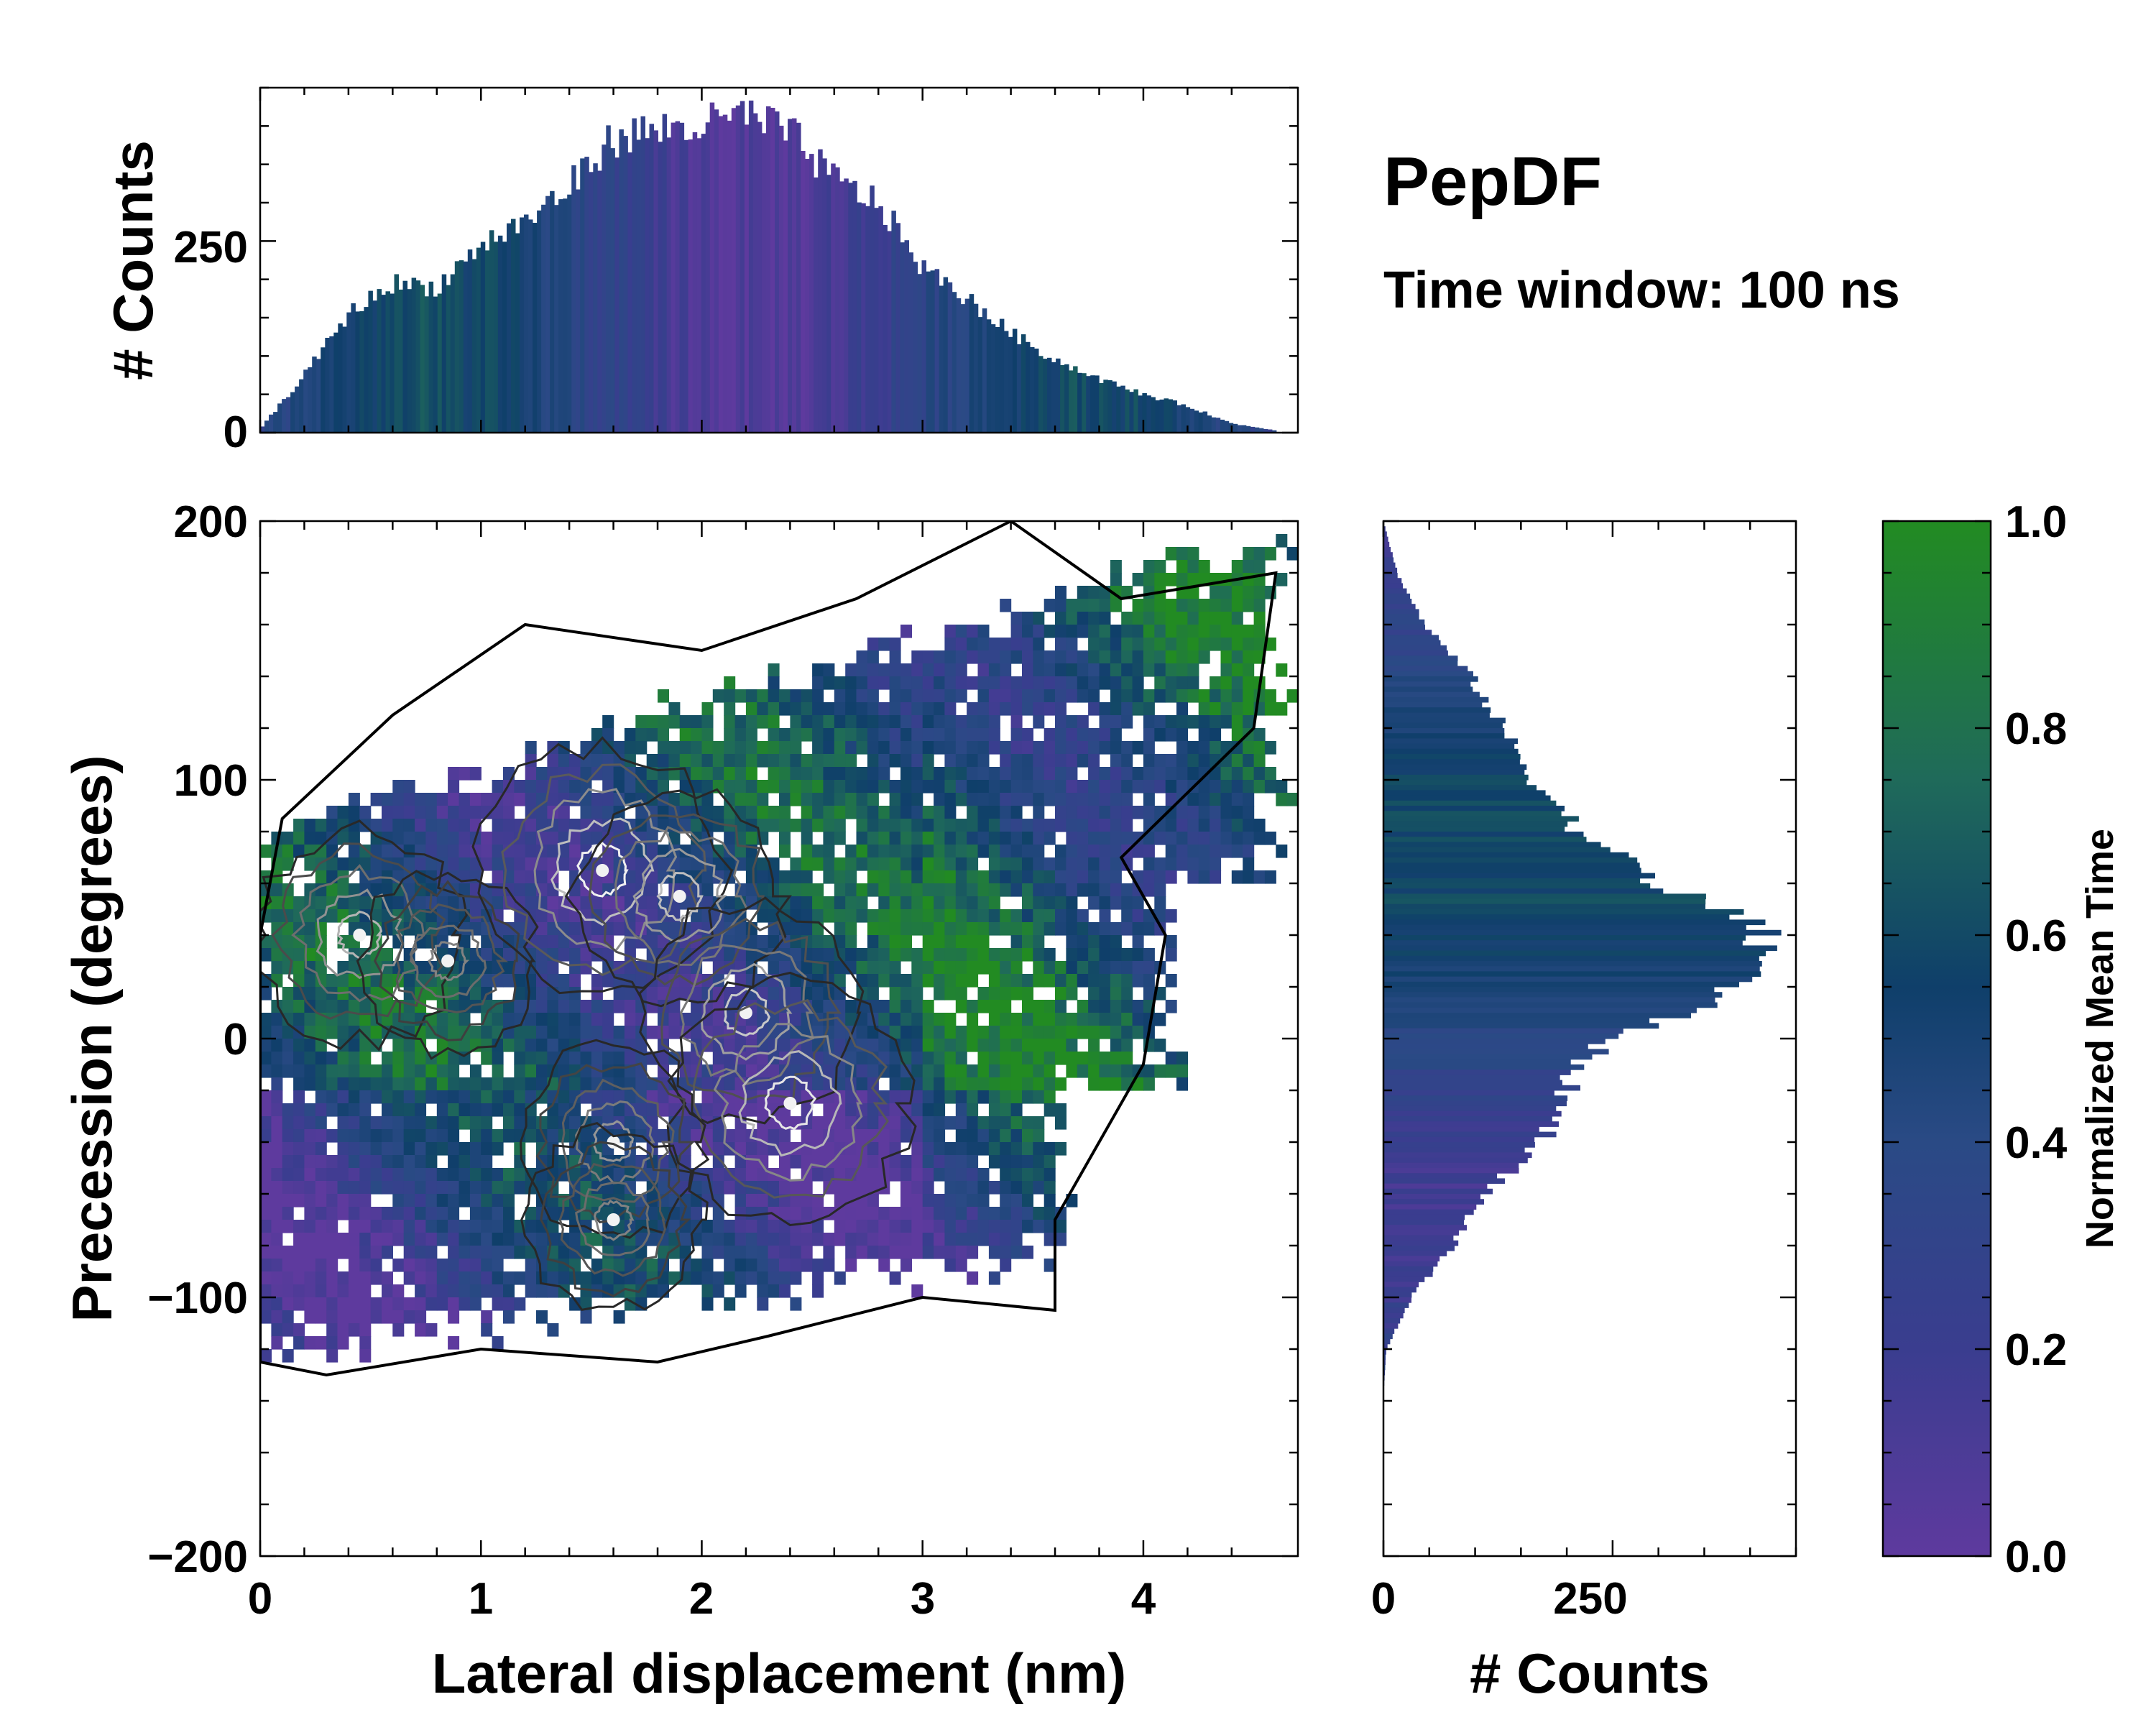 This screenshot has height=1725, width=2156. I want to click on colorbar-tick-0-6: 0.6, so click(2036, 936).